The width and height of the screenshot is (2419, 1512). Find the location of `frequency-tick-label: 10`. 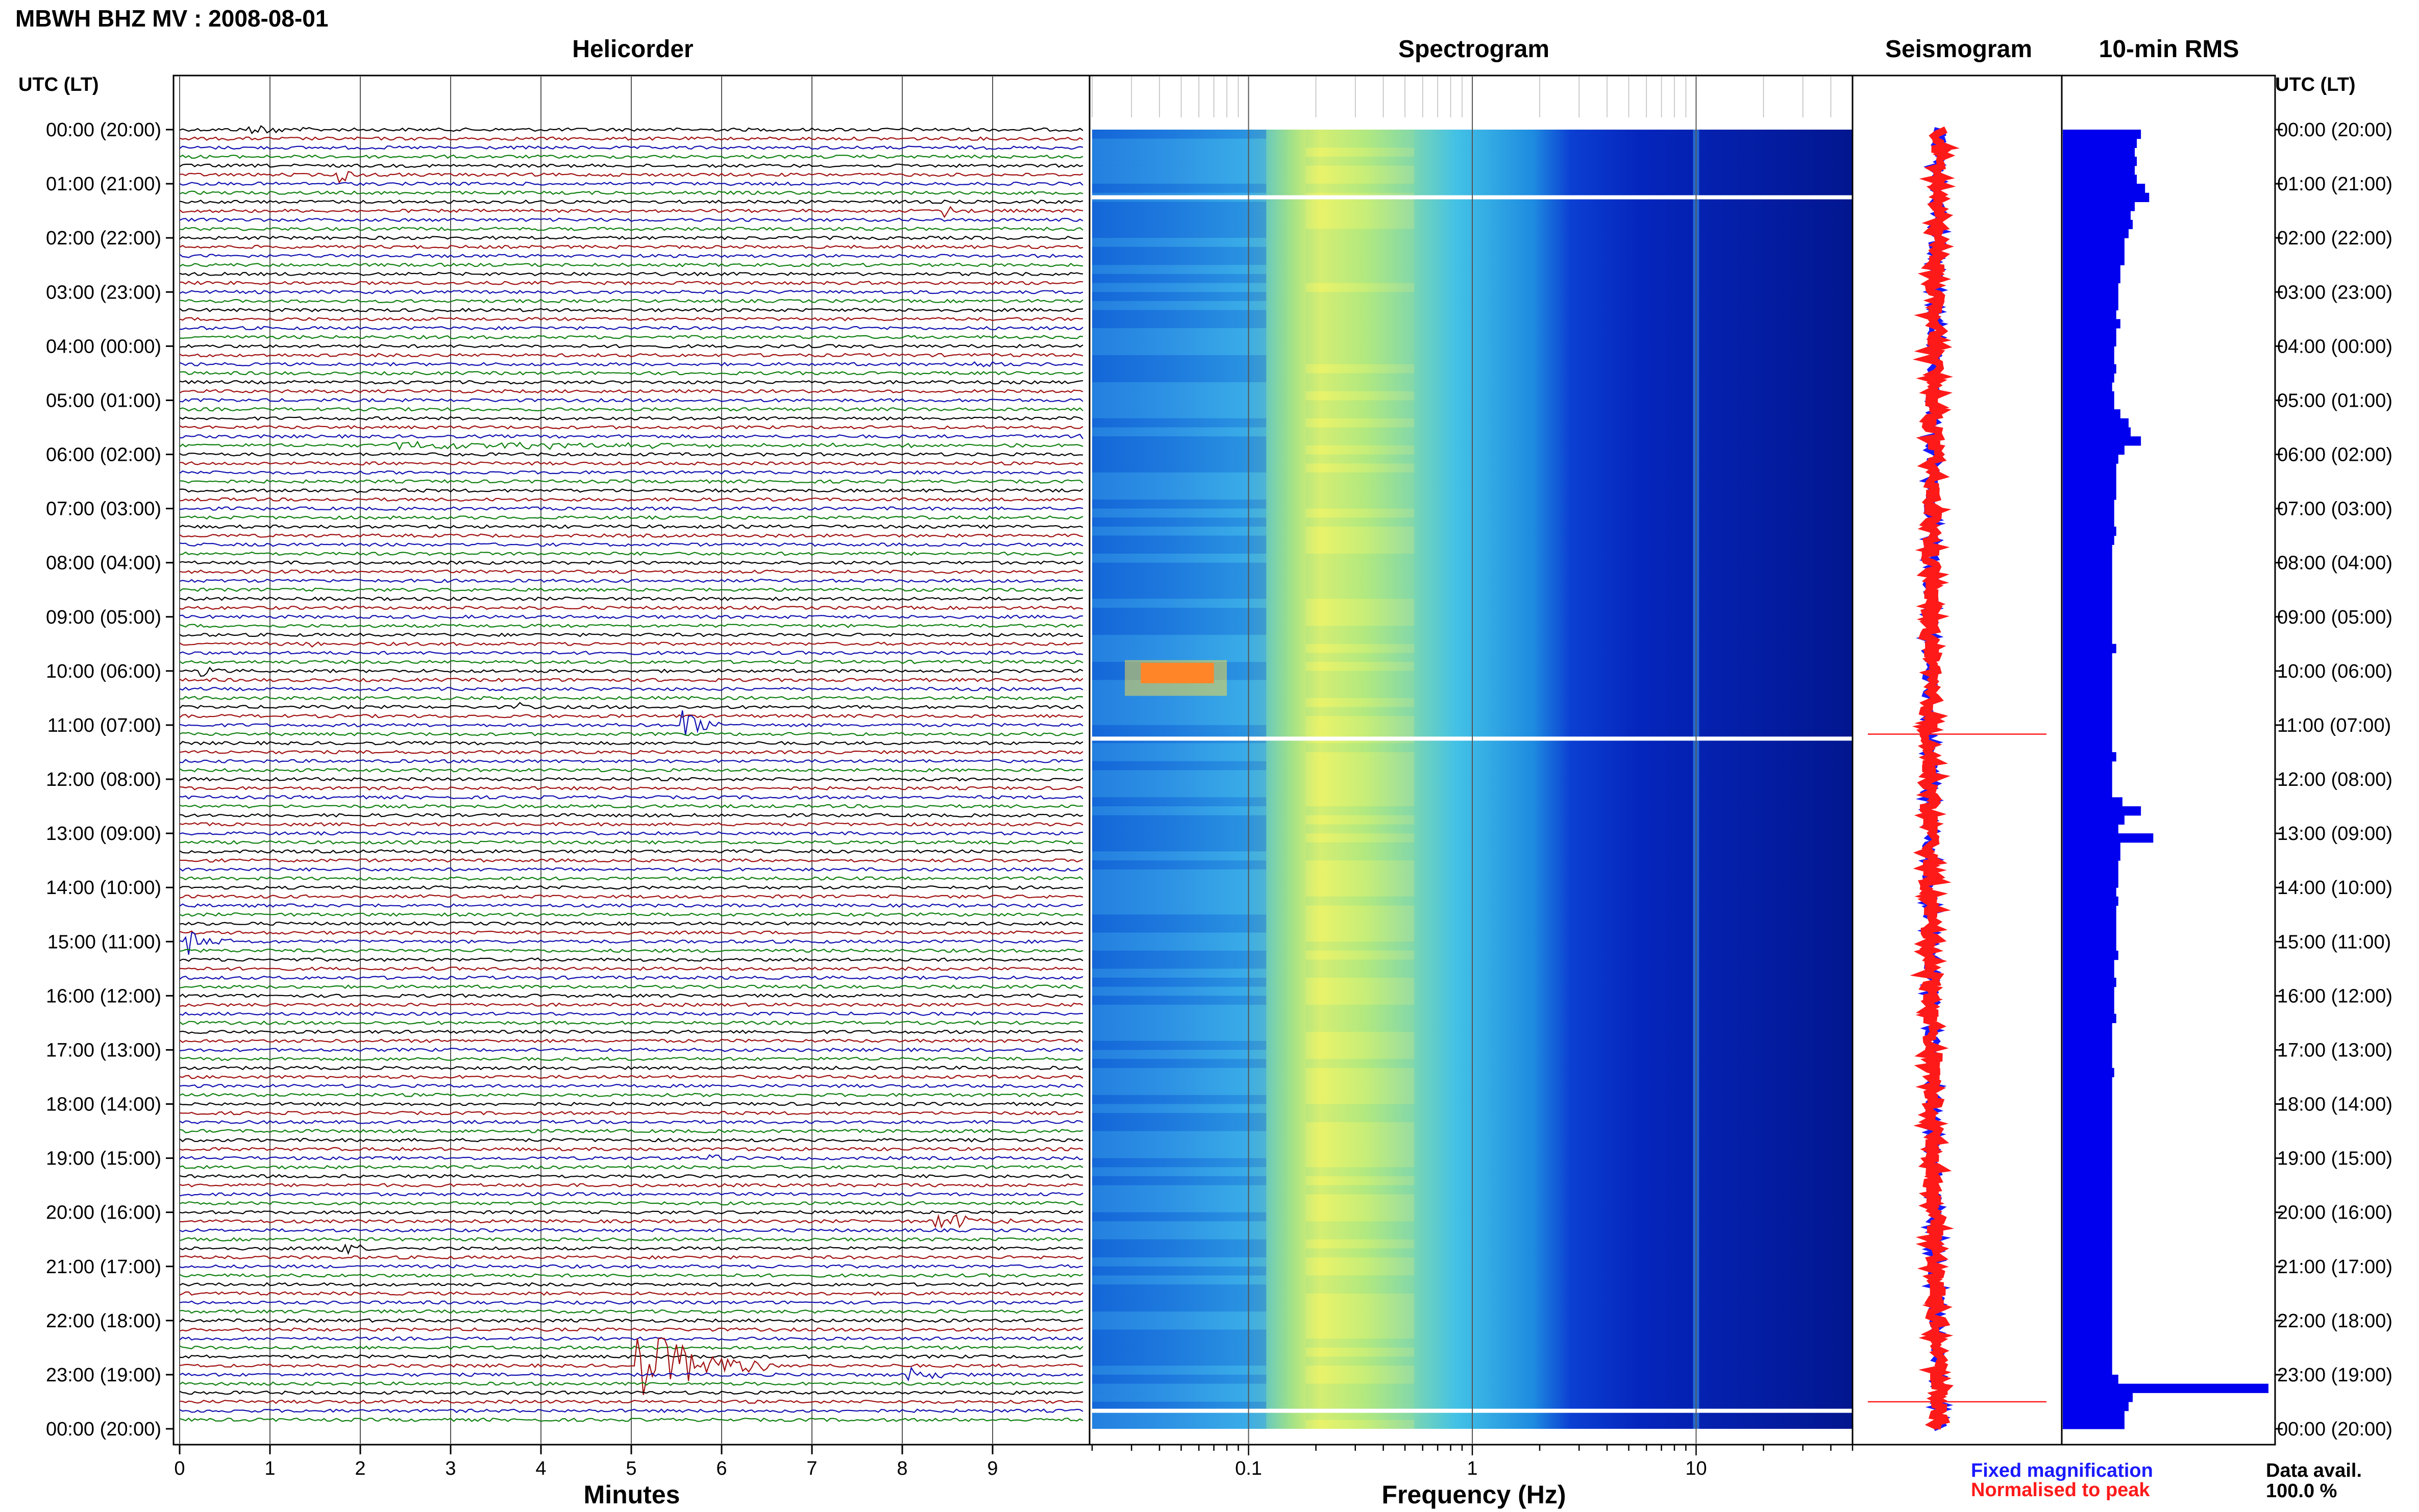

frequency-tick-label: 10 is located at coordinates (1696, 1468).